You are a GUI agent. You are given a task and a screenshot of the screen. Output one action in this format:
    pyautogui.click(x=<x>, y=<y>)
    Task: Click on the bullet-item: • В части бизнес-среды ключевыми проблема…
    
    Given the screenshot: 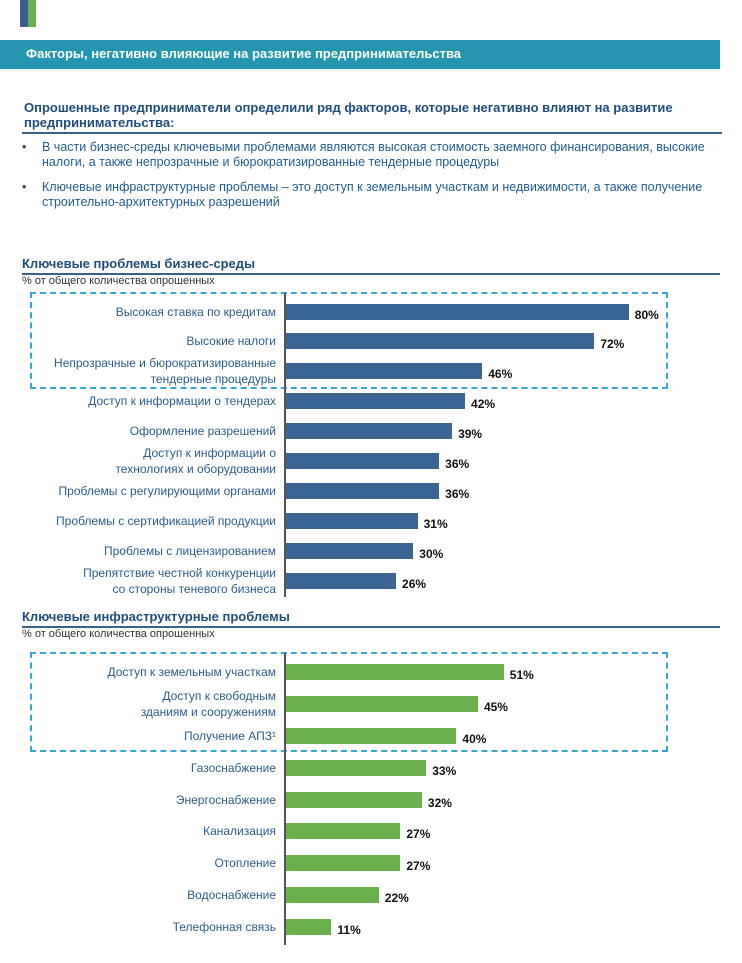 What is the action you would take?
    pyautogui.click(x=363, y=154)
    